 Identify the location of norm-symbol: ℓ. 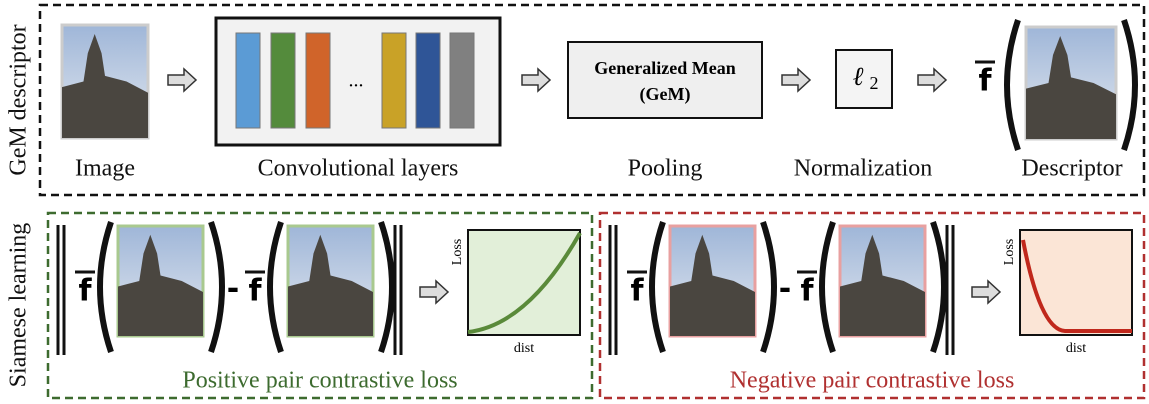
(858, 76).